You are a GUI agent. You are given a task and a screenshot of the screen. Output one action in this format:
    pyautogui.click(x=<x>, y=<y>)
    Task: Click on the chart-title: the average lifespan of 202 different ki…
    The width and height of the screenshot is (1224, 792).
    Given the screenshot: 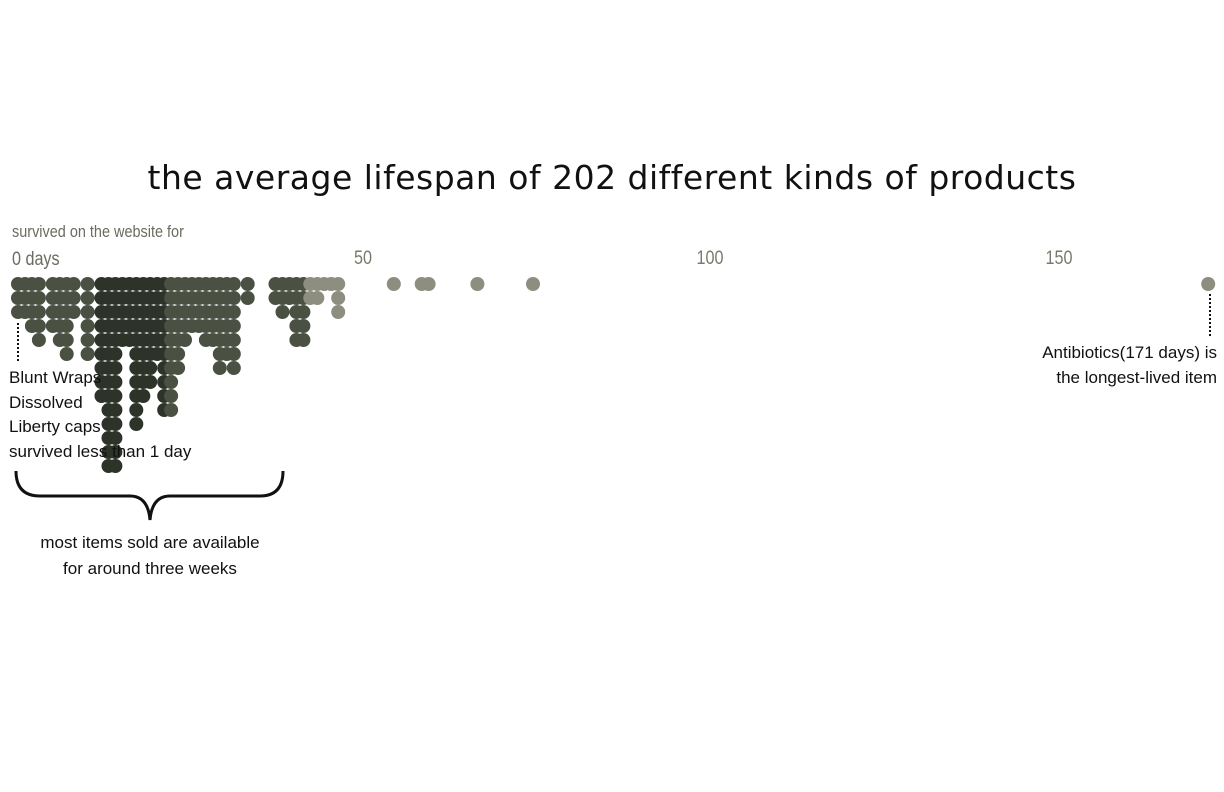 What is the action you would take?
    pyautogui.click(x=612, y=177)
    